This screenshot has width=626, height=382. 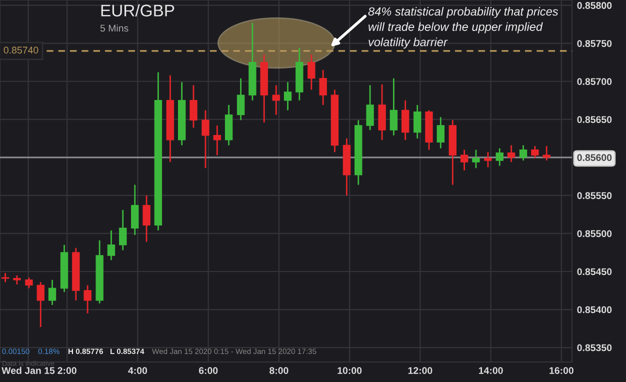 I want to click on chart-title: EUR/GBP, so click(x=137, y=10).